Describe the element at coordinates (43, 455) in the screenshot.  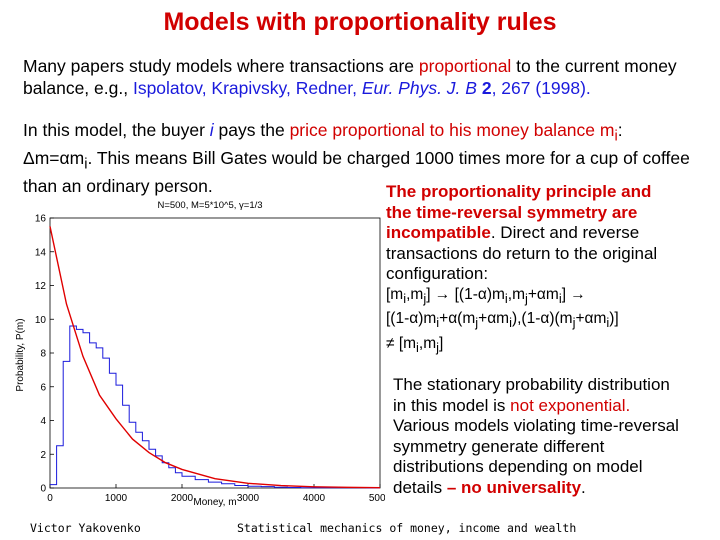
I see `y-tick-label: 2` at that location.